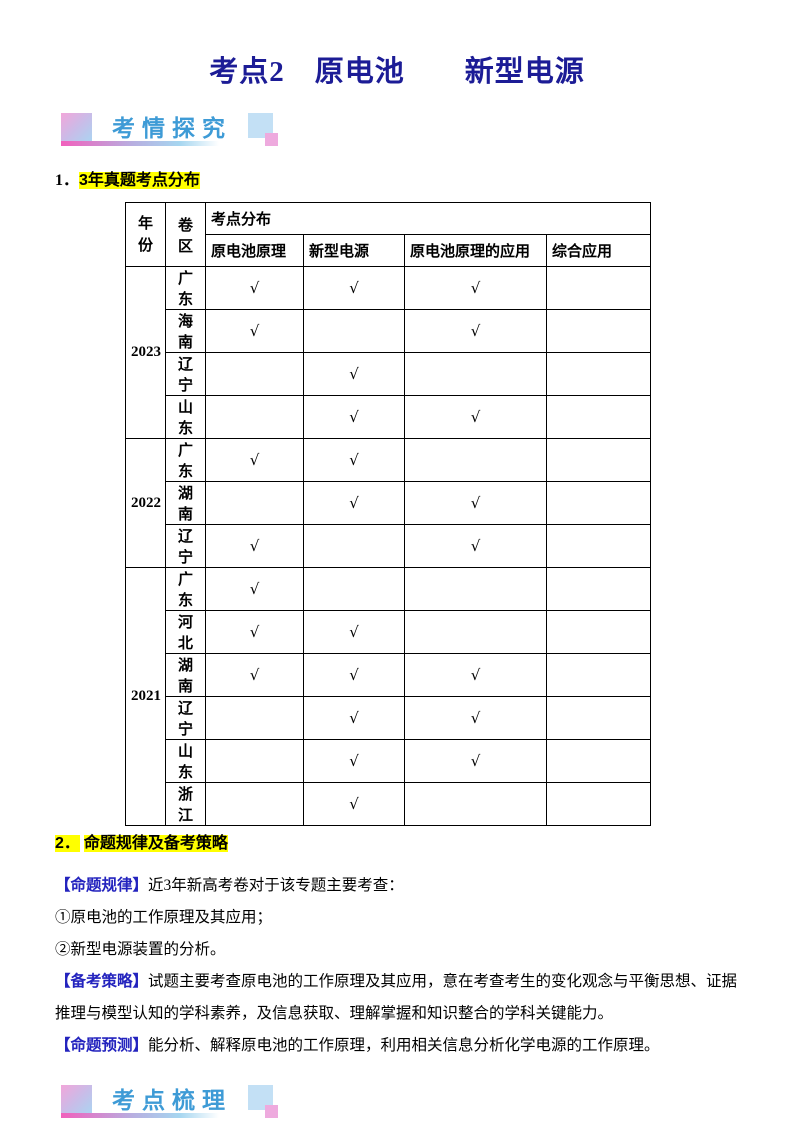 The image size is (794, 1123). Describe the element at coordinates (475, 250) in the screenshot. I see `header-col-application: 原电池原理的应用` at that location.